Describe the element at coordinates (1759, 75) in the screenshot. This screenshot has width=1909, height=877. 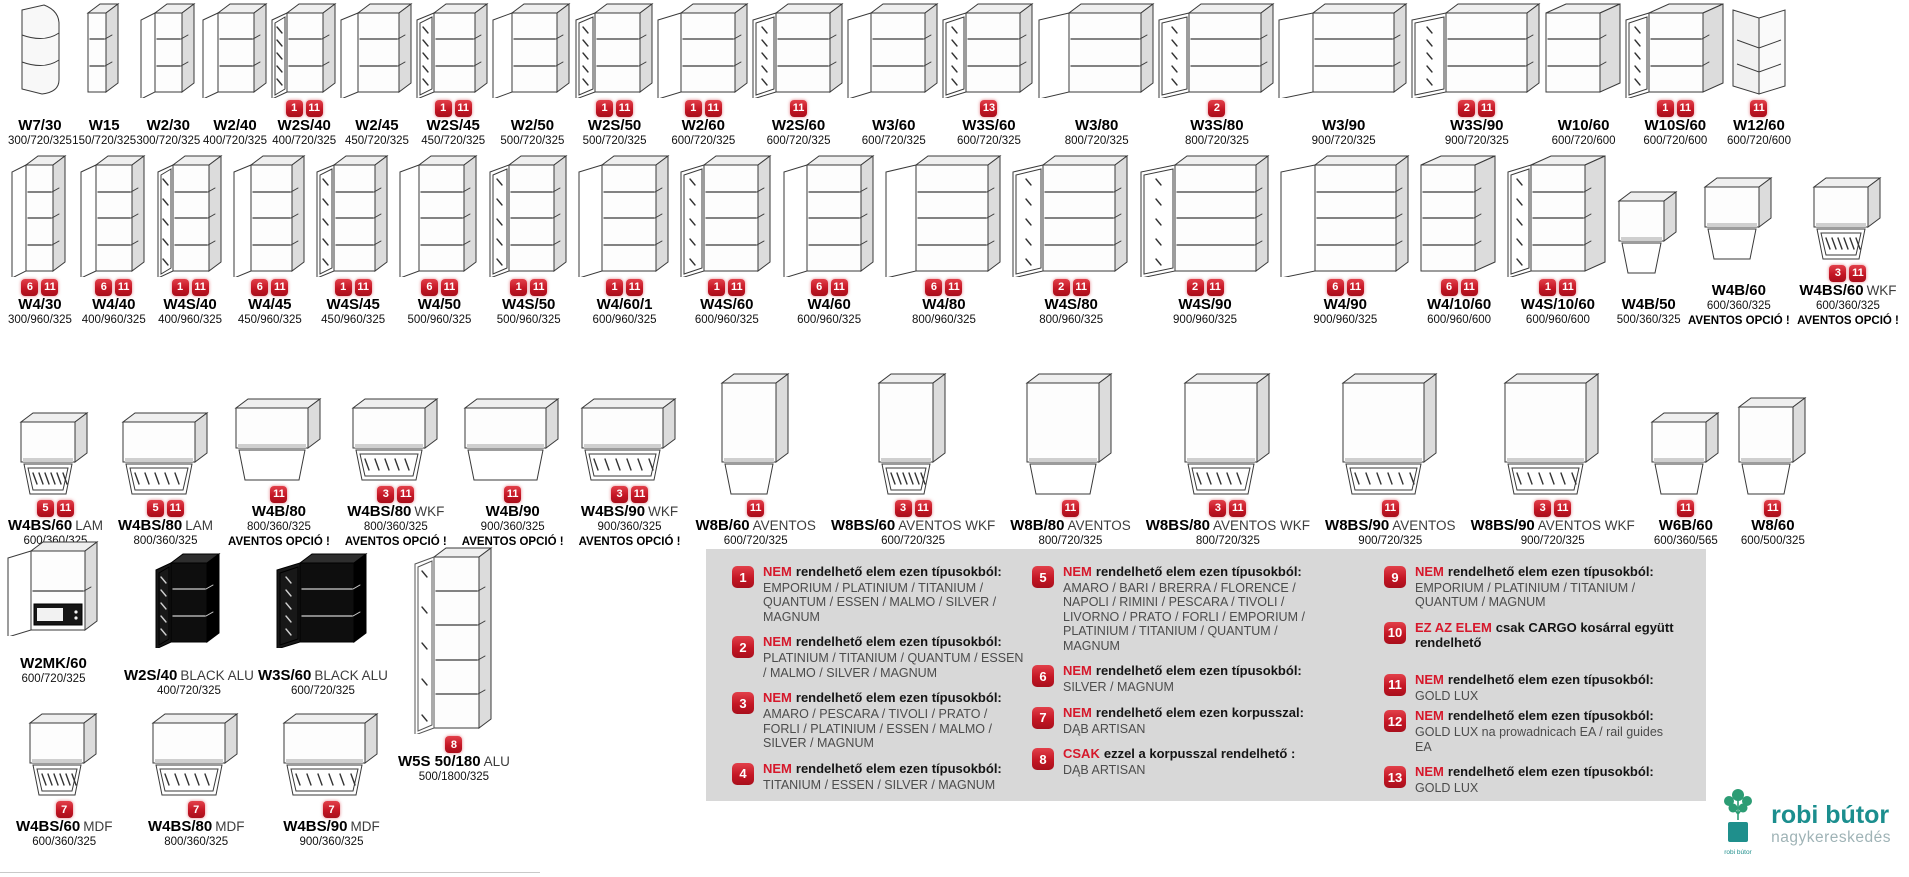
I see `cabinet-item-w12-60: 11 W12/60 600/720/600` at that location.